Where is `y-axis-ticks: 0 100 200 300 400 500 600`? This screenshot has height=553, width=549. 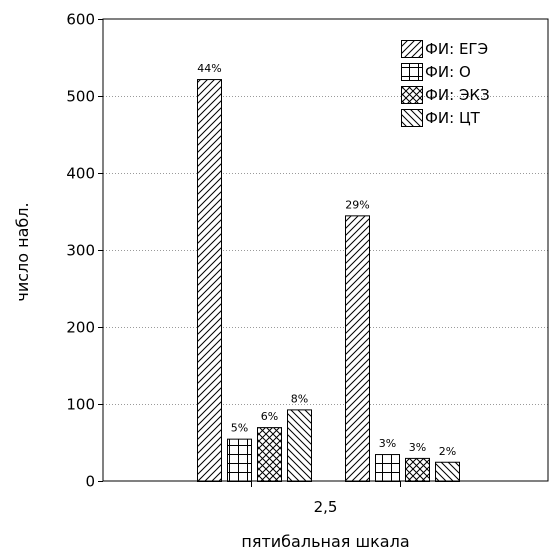
y-axis-ticks: 0 100 200 300 400 500 600 is located at coordinates (84, 251).